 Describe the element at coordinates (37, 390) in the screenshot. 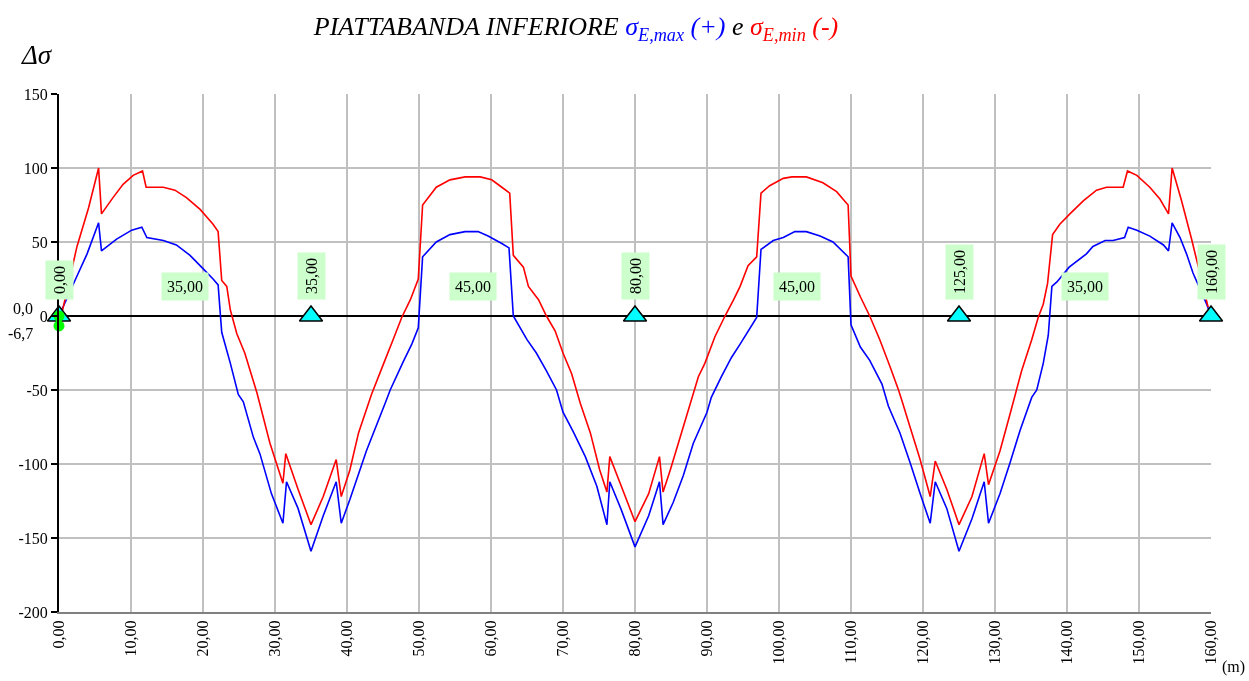

I see `y-tick-label: -50` at that location.